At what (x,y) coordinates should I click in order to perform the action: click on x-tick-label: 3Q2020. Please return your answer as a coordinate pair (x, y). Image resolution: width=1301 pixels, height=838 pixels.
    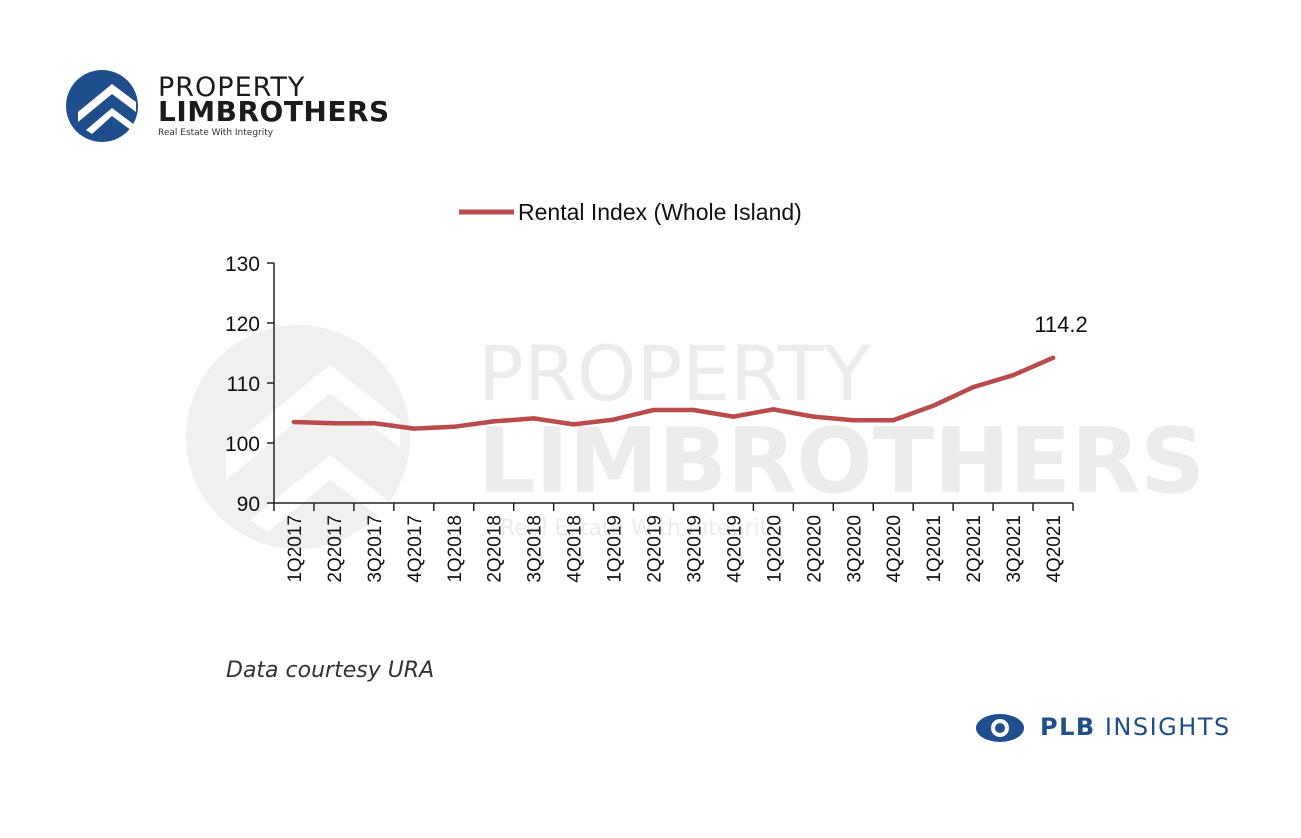
    Looking at the image, I should click on (854, 549).